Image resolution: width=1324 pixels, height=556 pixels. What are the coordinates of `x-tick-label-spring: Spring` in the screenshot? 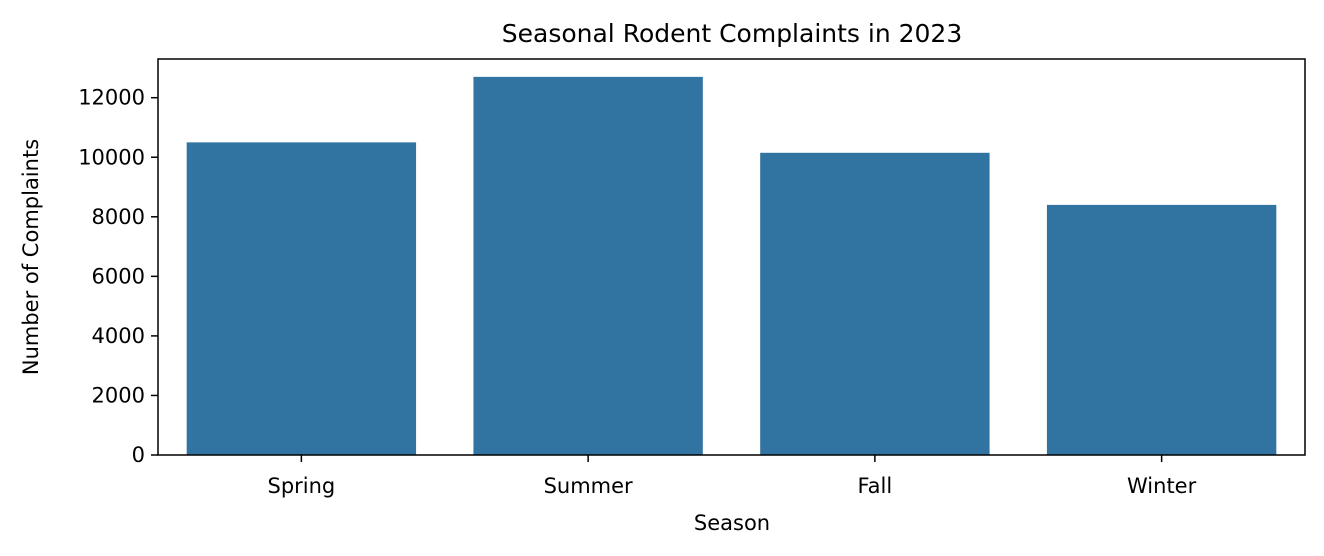 It's located at (301, 486).